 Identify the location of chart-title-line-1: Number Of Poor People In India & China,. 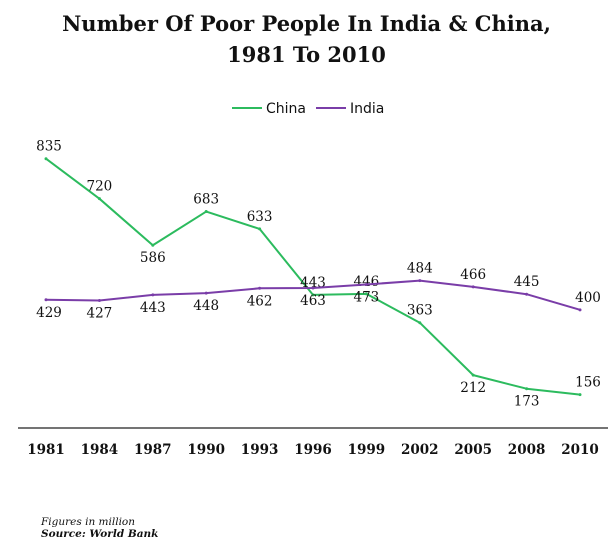
(306, 23).